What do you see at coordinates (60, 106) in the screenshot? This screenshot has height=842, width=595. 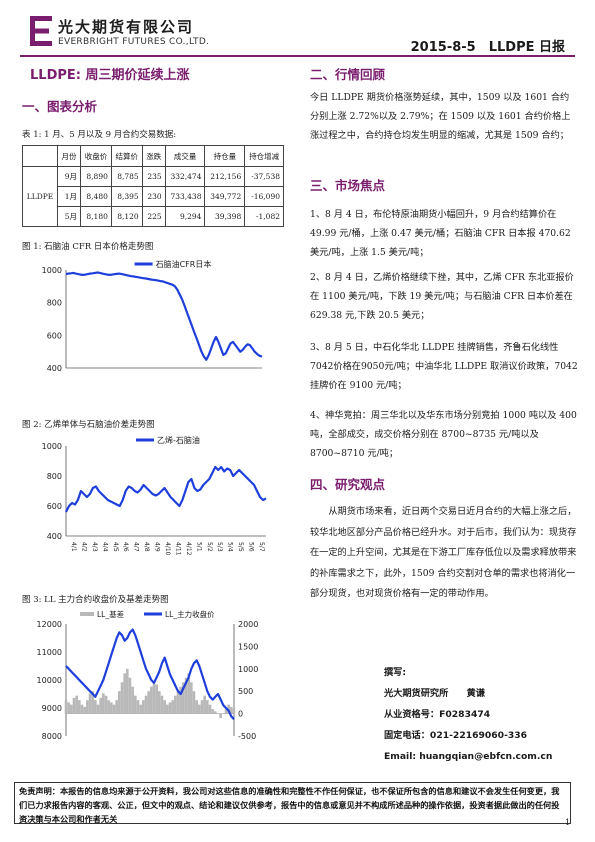 I see `section-heading-chart-analysis: 一、图表分析` at bounding box center [60, 106].